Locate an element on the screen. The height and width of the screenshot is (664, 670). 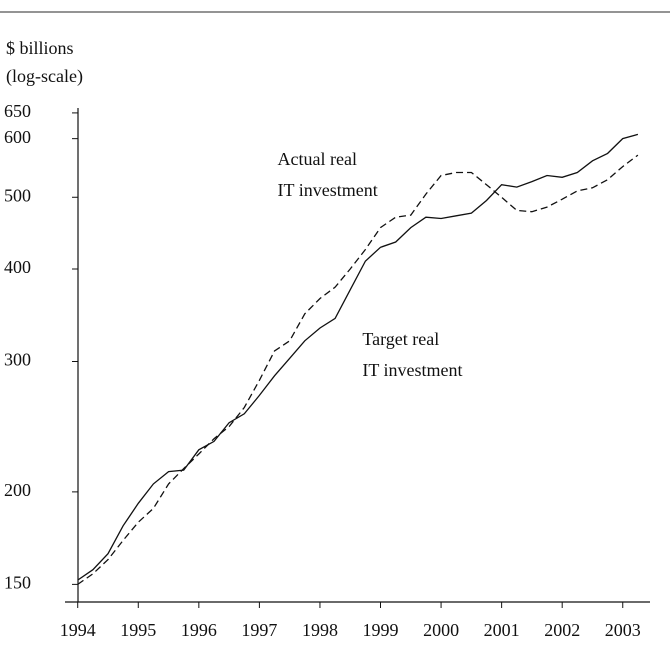
annotation: Target real is located at coordinates (400, 339).